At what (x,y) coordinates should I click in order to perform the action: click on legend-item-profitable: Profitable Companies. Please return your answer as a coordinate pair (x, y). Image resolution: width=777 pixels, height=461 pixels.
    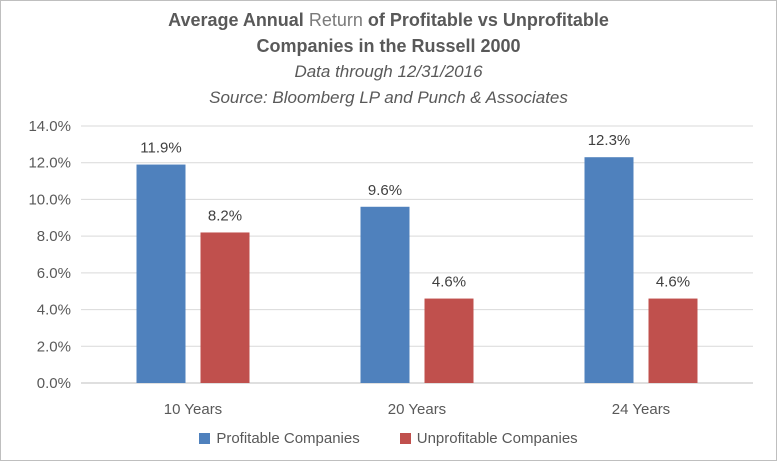
    Looking at the image, I should click on (279, 438).